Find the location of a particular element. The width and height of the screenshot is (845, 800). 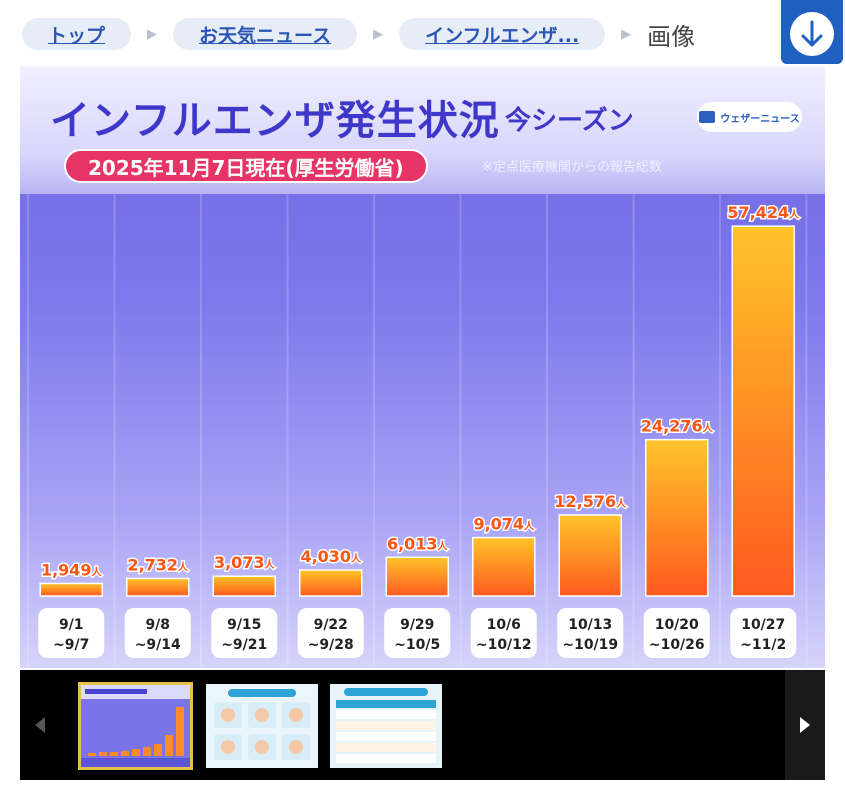

category-label: ~10/19 is located at coordinates (590, 645).